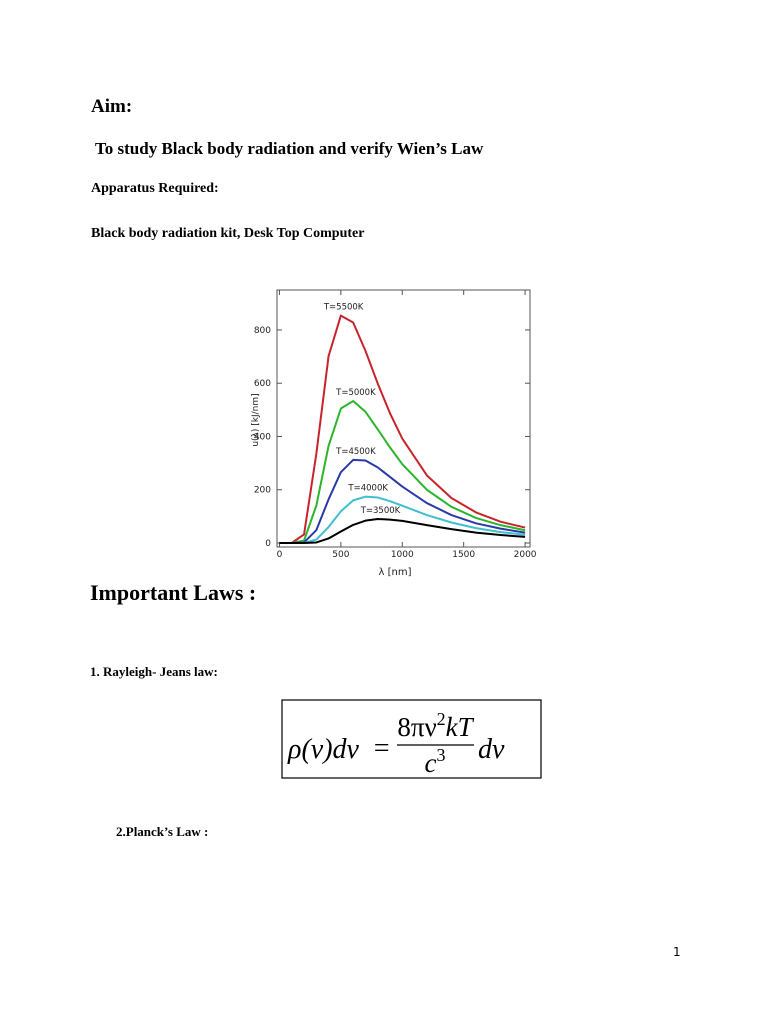 This screenshot has width=768, height=1024. Describe the element at coordinates (343, 308) in the screenshot. I see `curve-label: T=5500K` at that location.